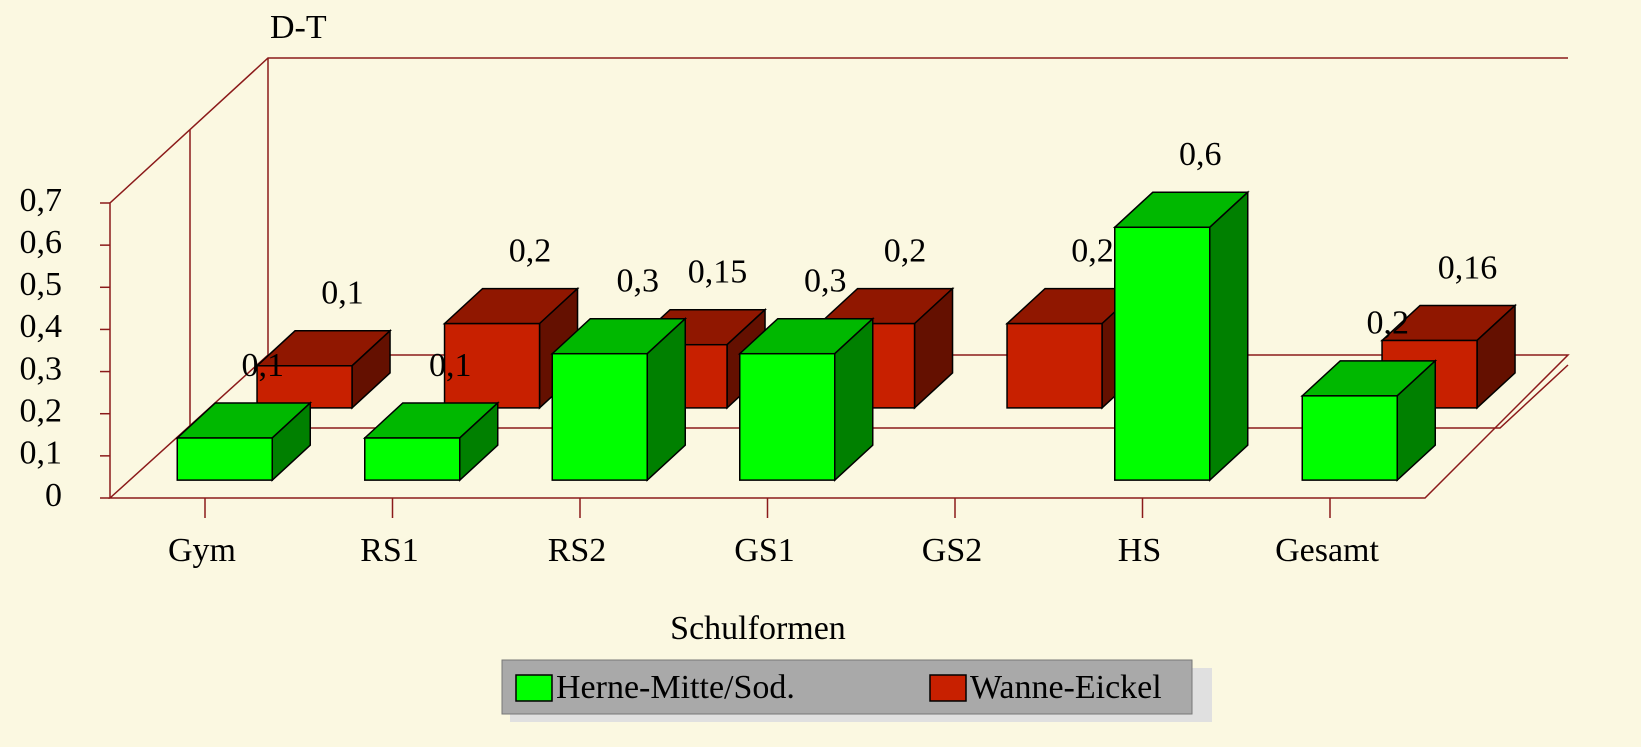  Describe the element at coordinates (1200, 154) in the screenshot. I see `value-label: 0,6` at that location.